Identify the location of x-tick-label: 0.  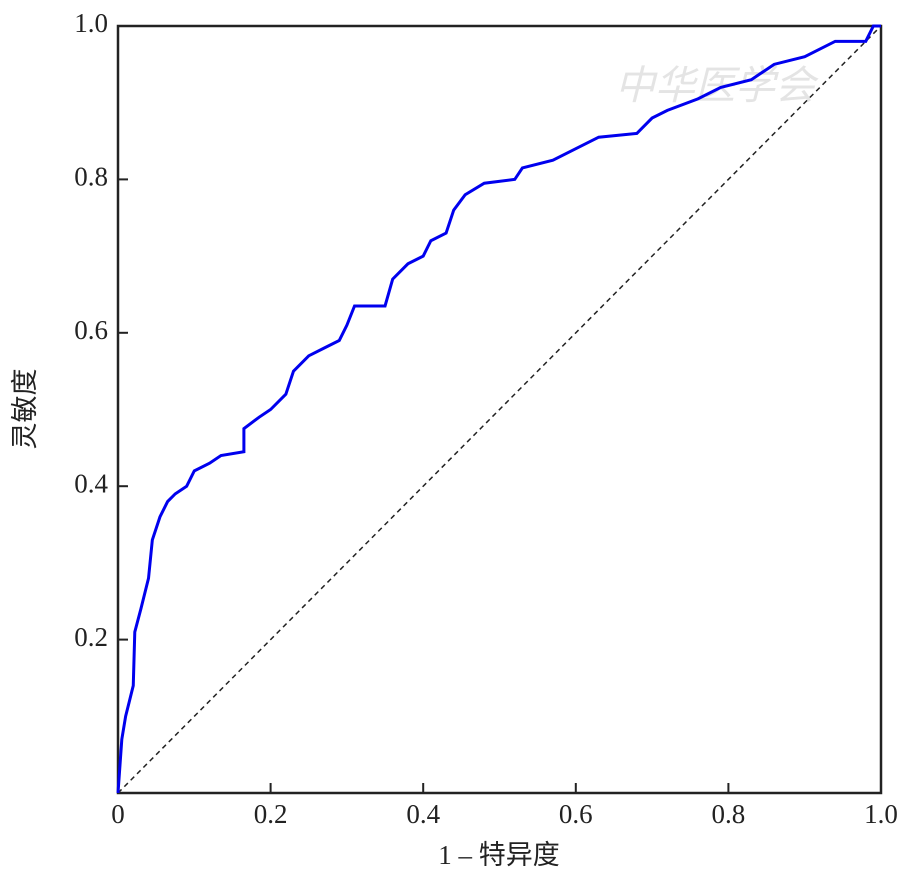
(118, 814).